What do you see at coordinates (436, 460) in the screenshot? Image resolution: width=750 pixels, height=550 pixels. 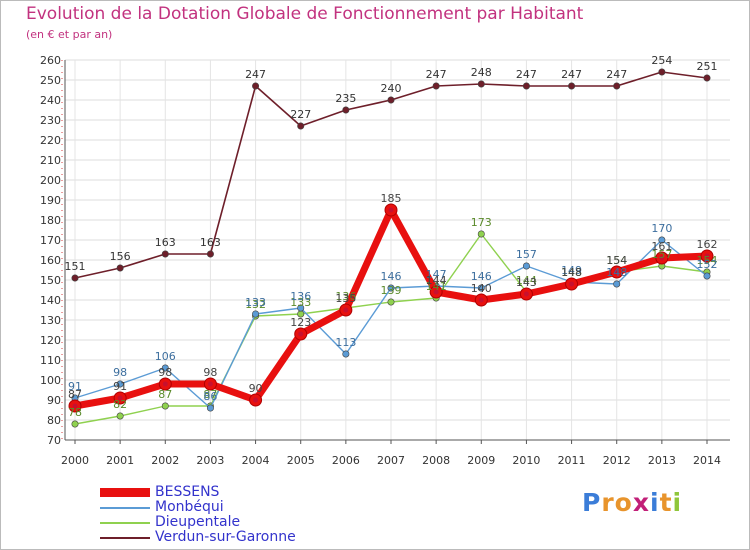 I see `x-tick-label: 2008` at bounding box center [436, 460].